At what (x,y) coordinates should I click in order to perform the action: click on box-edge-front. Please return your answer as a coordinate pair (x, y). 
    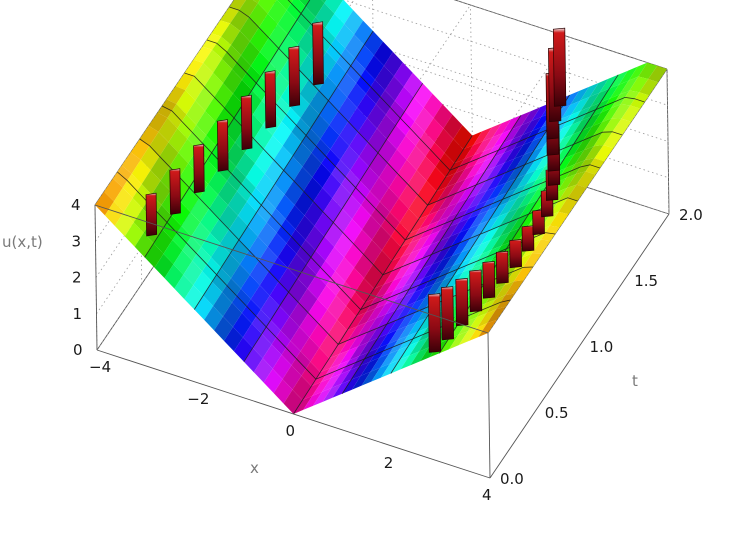
    Looking at the image, I should click on (489, 405).